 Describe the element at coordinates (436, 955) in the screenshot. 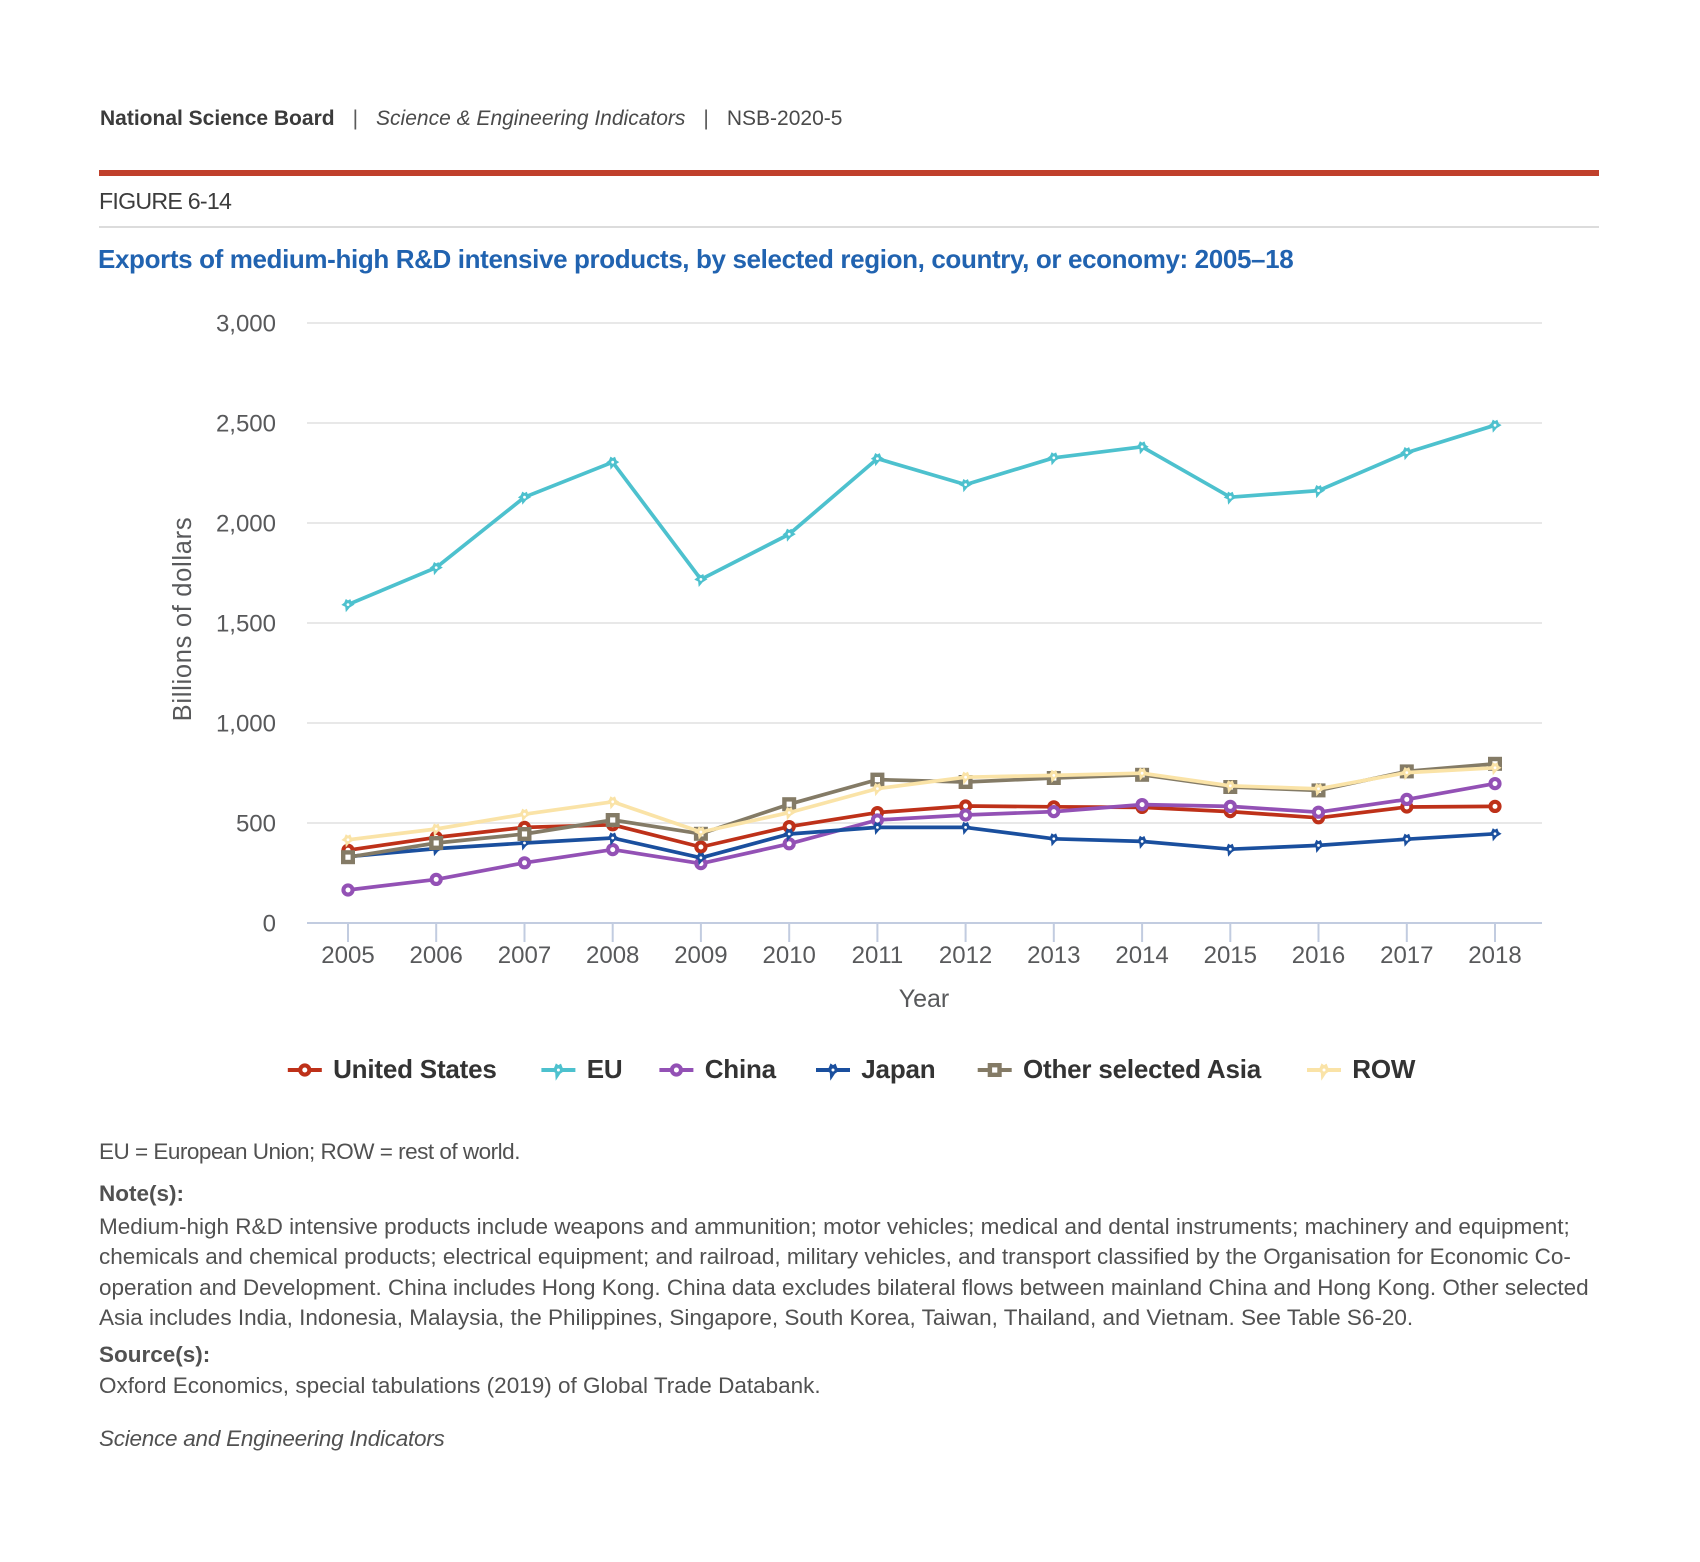

I see `svg-text: 2006` at that location.